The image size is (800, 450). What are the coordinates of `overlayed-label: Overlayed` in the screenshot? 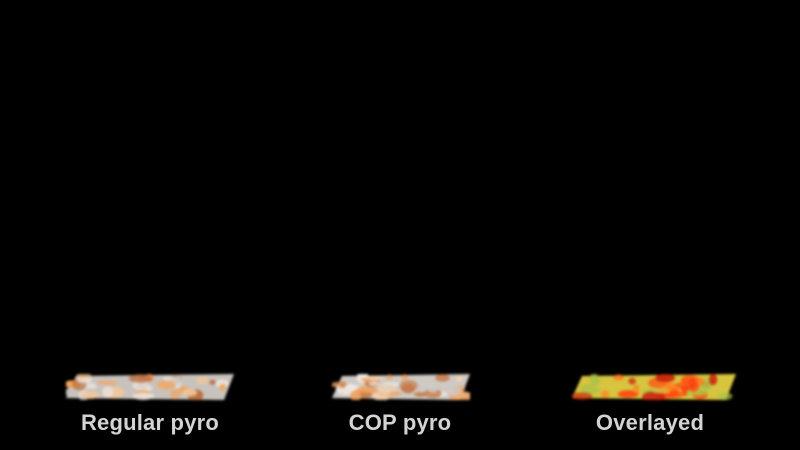 It's located at (650, 422).